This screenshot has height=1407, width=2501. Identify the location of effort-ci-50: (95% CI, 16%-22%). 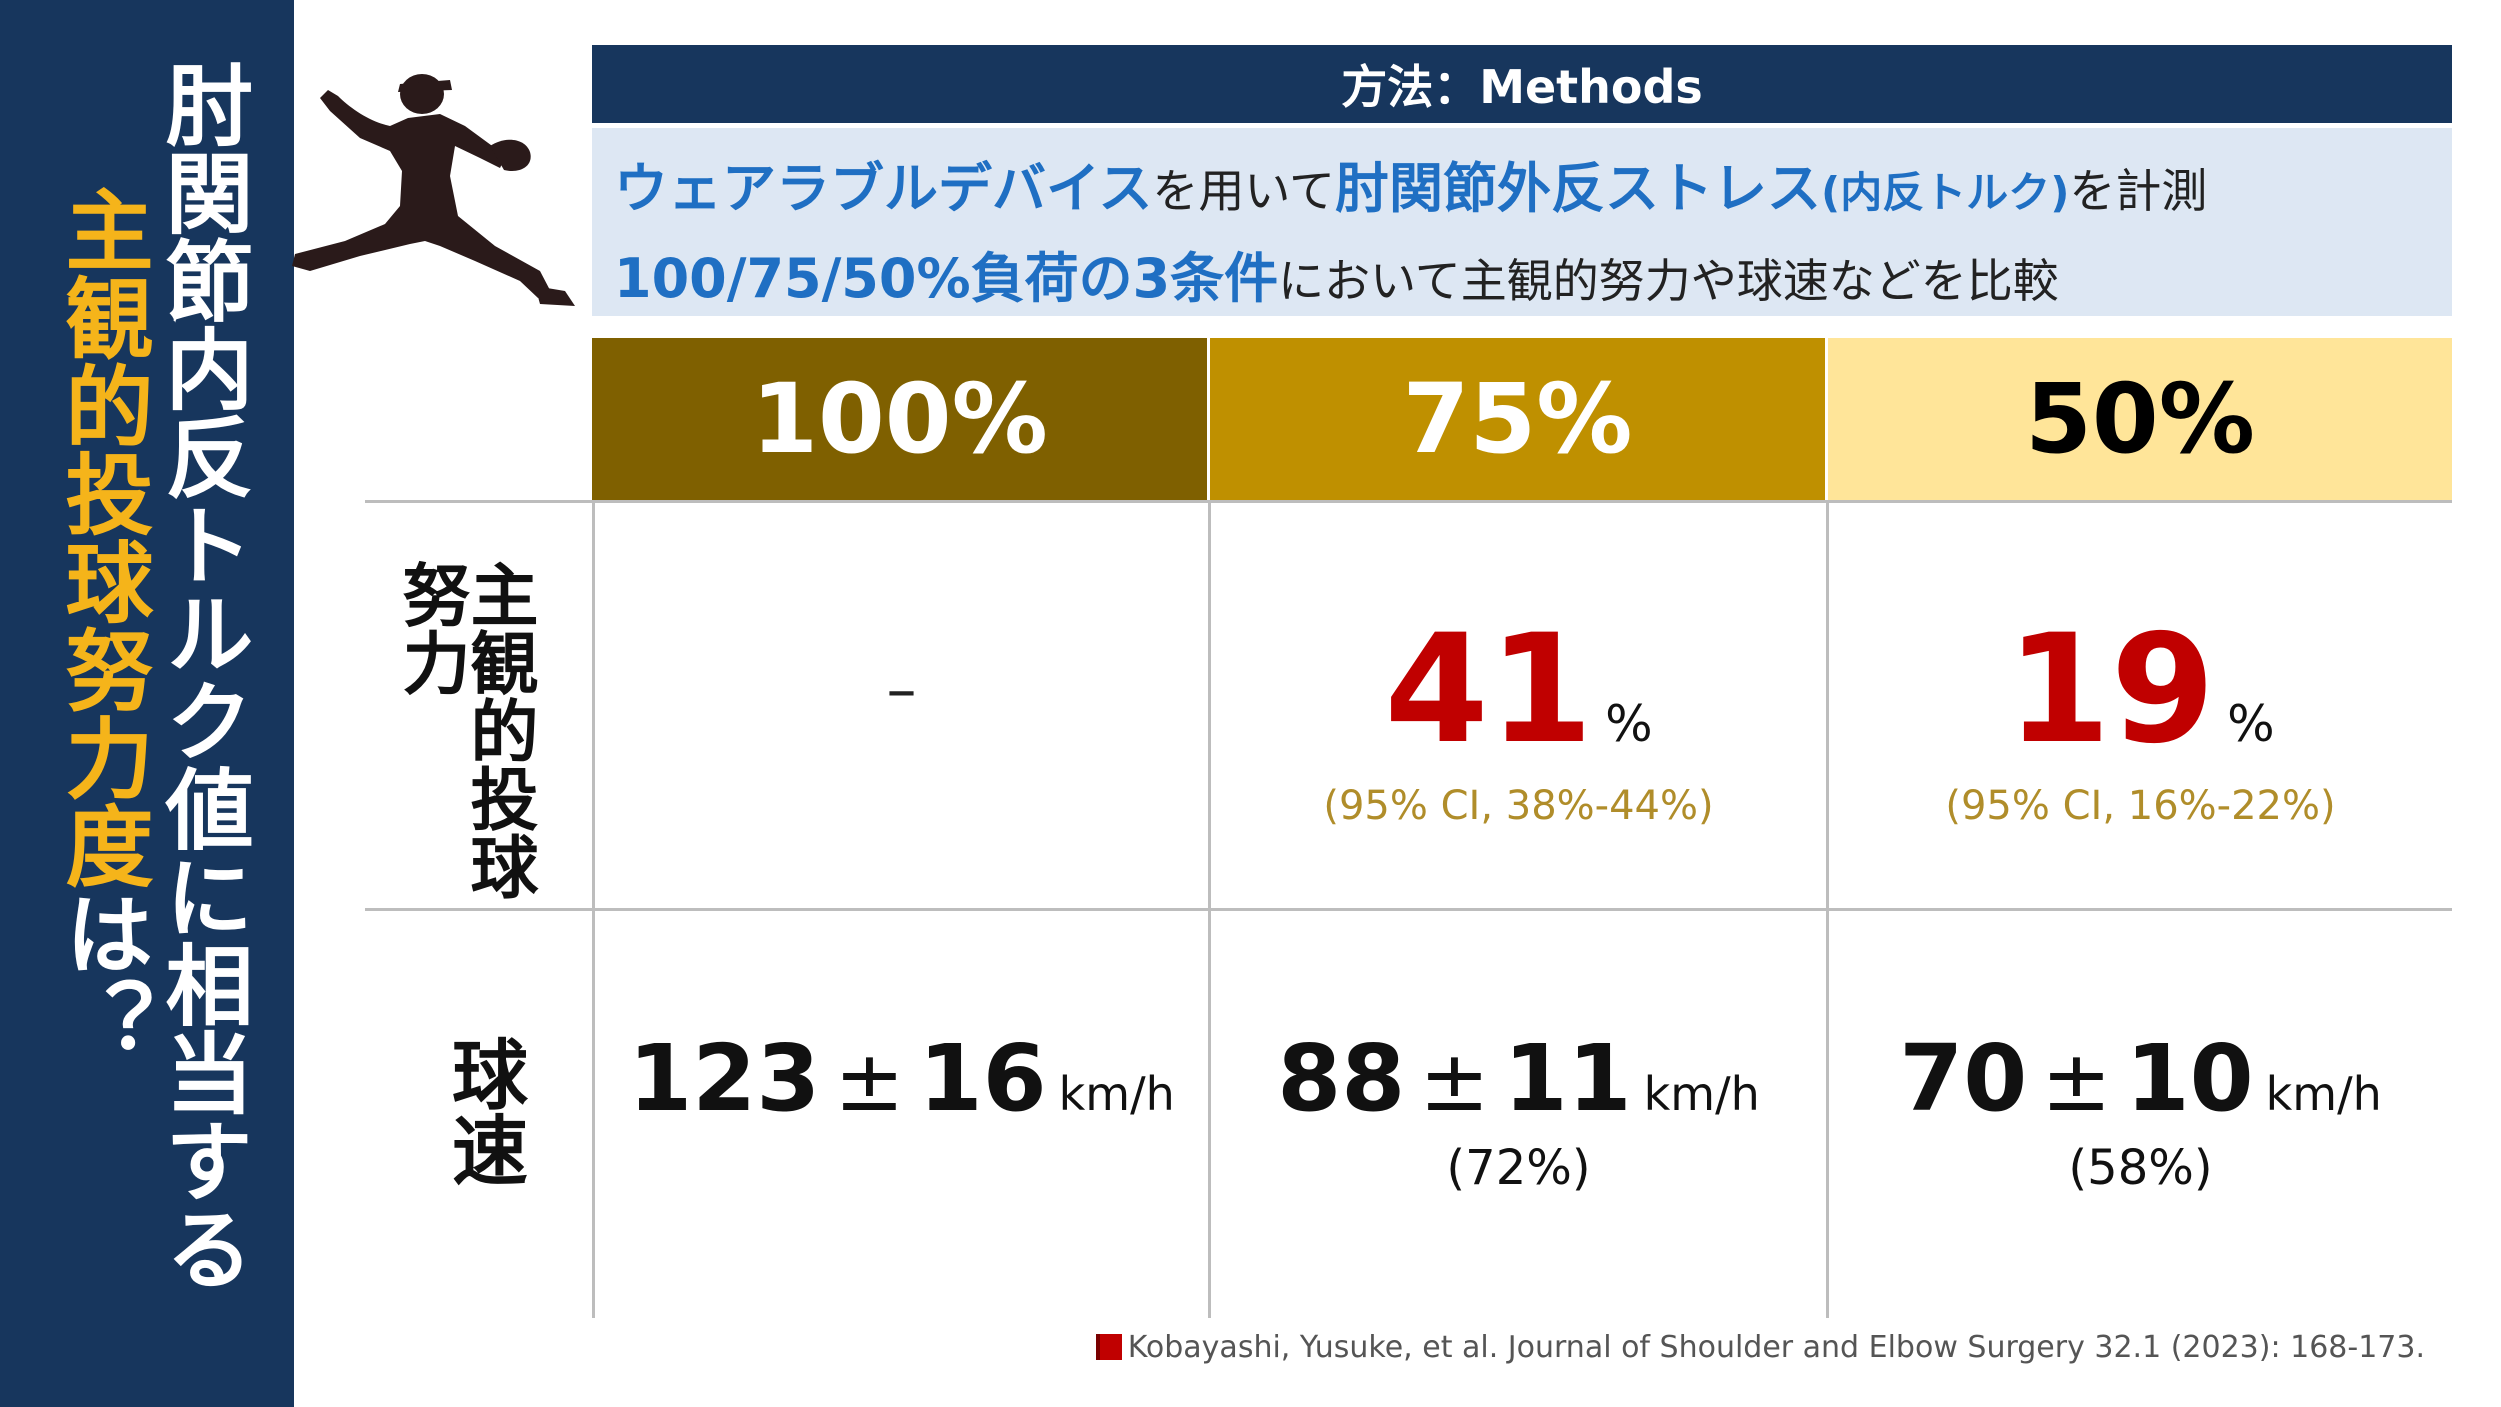
(2140, 806).